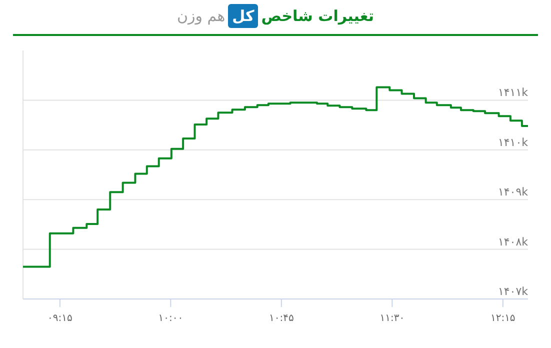 The image size is (551, 348). What do you see at coordinates (503, 318) in the screenshot?
I see `x-tick-label: ۱۲:۱۵` at bounding box center [503, 318].